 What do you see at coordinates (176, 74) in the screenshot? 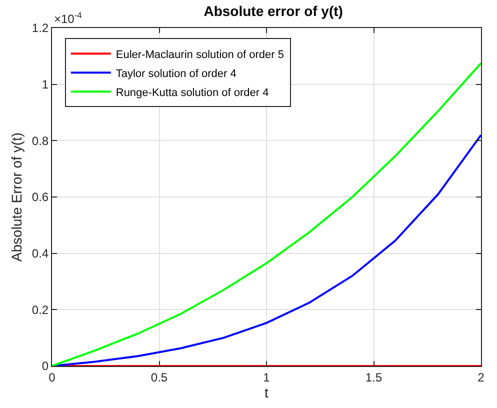
I see `legend-label: Taylor solution of order 4` at bounding box center [176, 74].